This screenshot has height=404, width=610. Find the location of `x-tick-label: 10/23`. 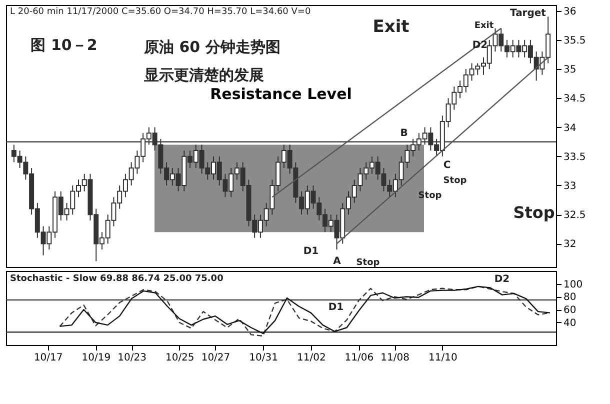

x-tick-label: 10/23 is located at coordinates (132, 358).